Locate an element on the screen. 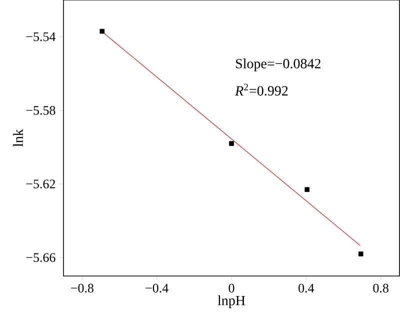 The image size is (400, 322). y-tick-label: −5.66 is located at coordinates (41, 257).